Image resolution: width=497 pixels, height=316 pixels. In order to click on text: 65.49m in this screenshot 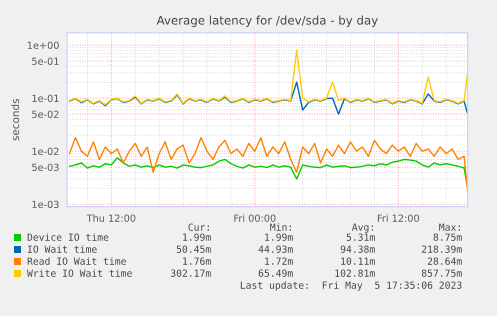, I will do `click(275, 273)`.